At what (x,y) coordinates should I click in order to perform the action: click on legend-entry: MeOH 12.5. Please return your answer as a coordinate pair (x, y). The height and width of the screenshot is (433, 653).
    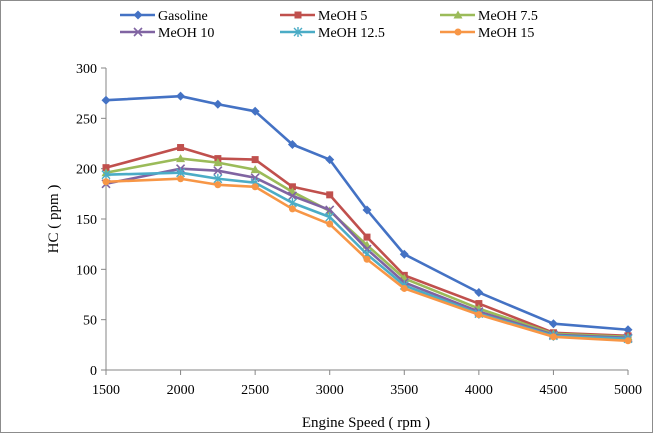
    Looking at the image, I should click on (332, 33).